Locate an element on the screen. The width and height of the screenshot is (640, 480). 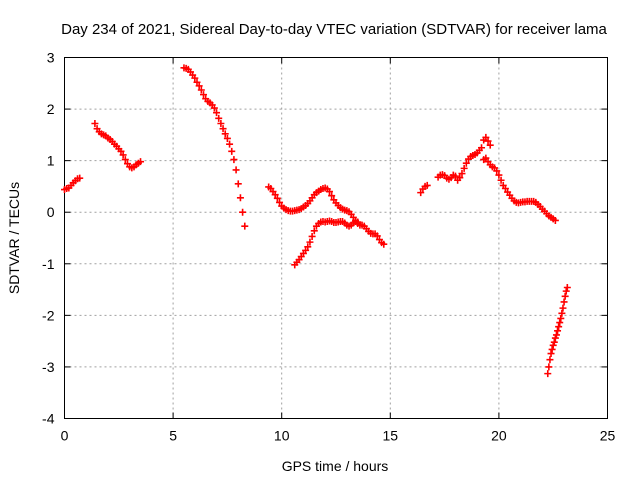
x-tick-label: 10 is located at coordinates (282, 436).